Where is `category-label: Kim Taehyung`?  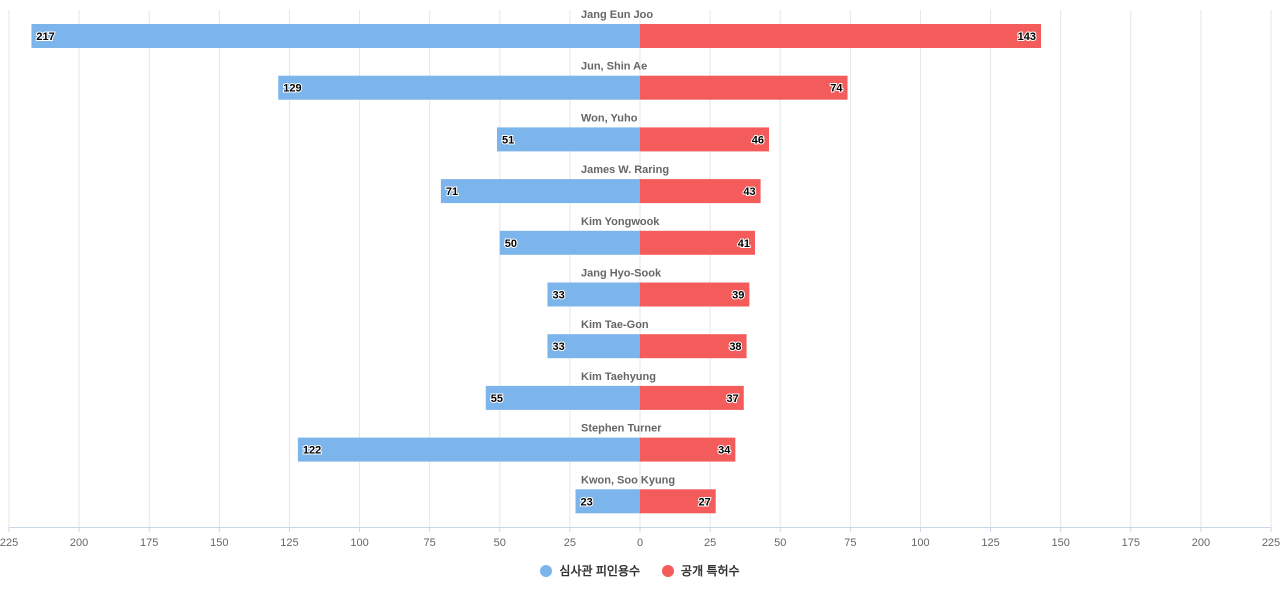 category-label: Kim Taehyung is located at coordinates (618, 377).